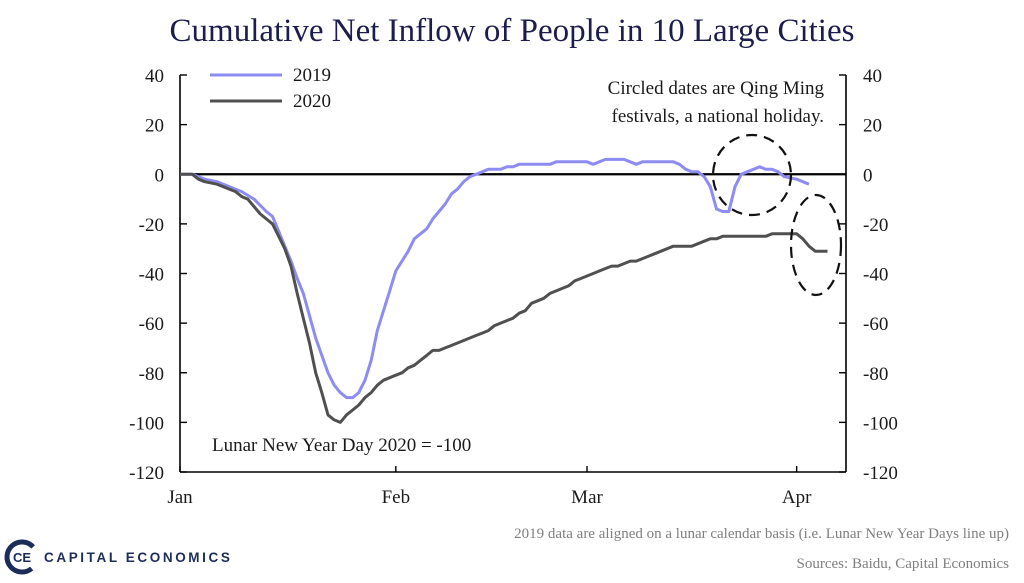 This screenshot has width=1024, height=583. I want to click on qingming-circle-2019, so click(752, 175).